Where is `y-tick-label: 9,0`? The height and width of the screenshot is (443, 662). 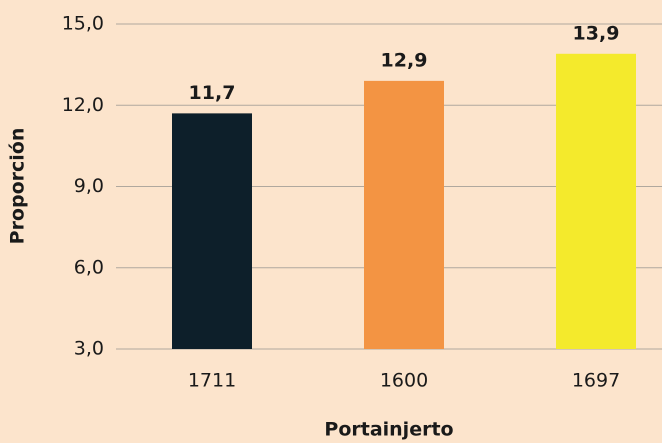 y-tick-label: 9,0 is located at coordinates (89, 186).